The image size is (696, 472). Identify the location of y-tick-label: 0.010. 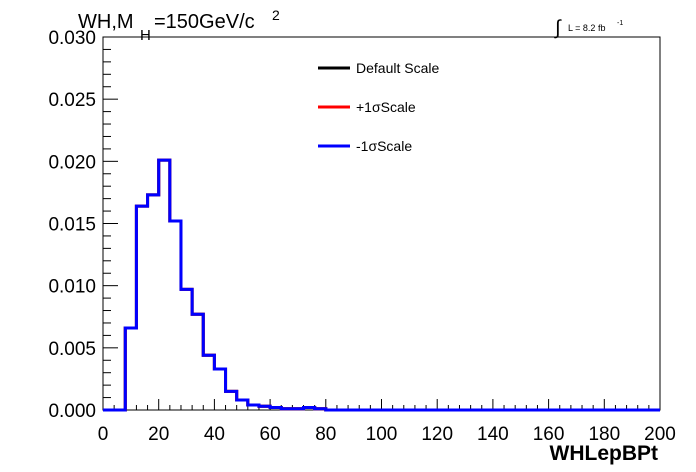
(72, 287).